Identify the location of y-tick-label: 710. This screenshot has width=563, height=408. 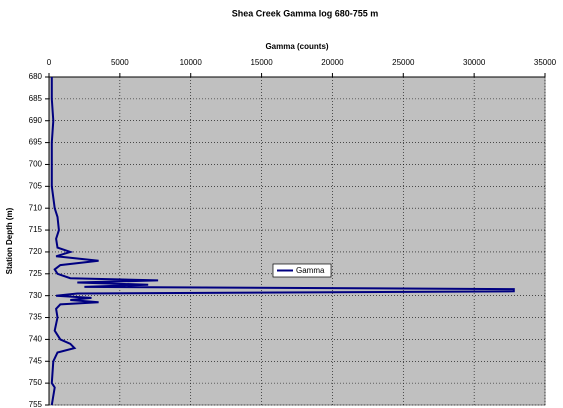
(36, 207).